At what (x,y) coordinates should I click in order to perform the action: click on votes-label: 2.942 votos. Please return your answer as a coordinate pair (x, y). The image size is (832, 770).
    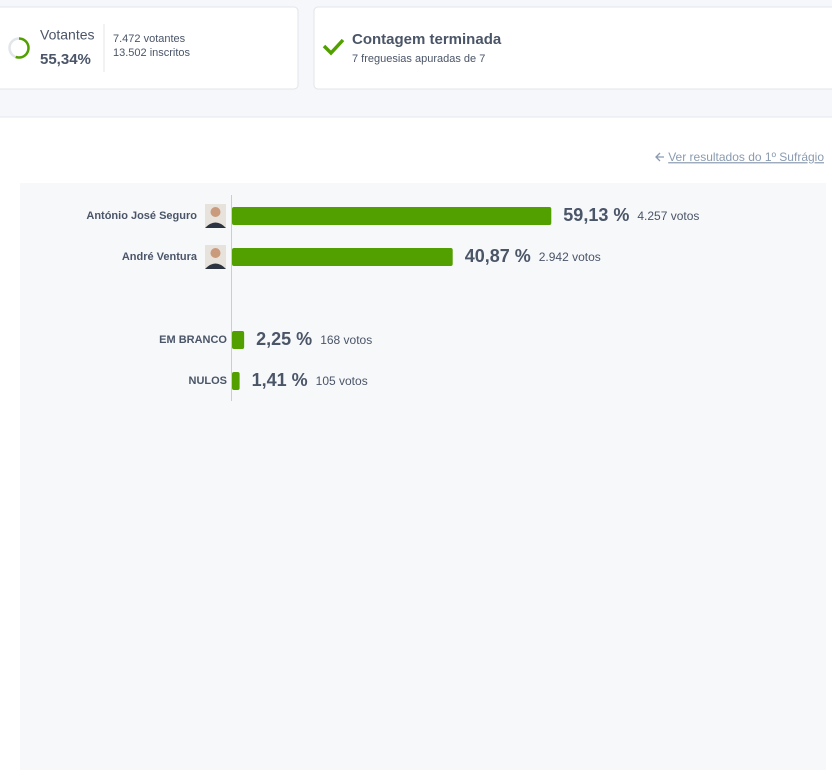
    Looking at the image, I should click on (570, 257).